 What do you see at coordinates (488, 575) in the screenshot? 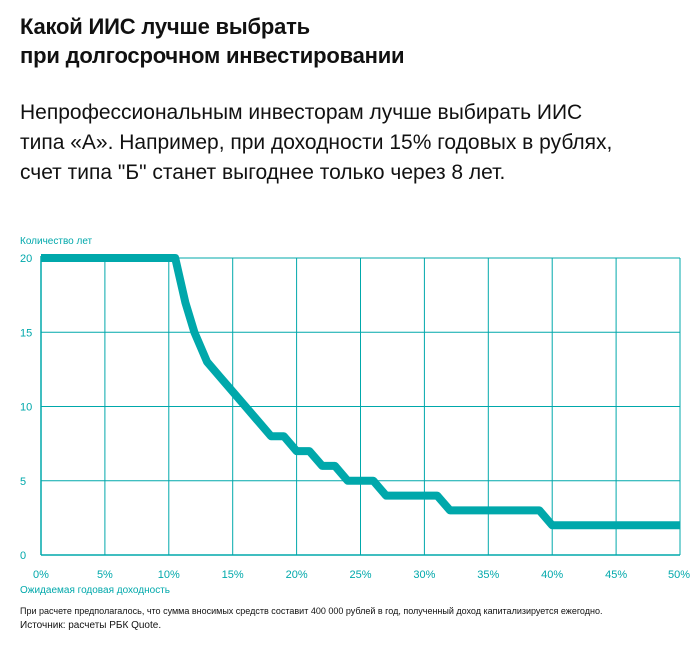
I see `x-tick-label: 35%` at bounding box center [488, 575].